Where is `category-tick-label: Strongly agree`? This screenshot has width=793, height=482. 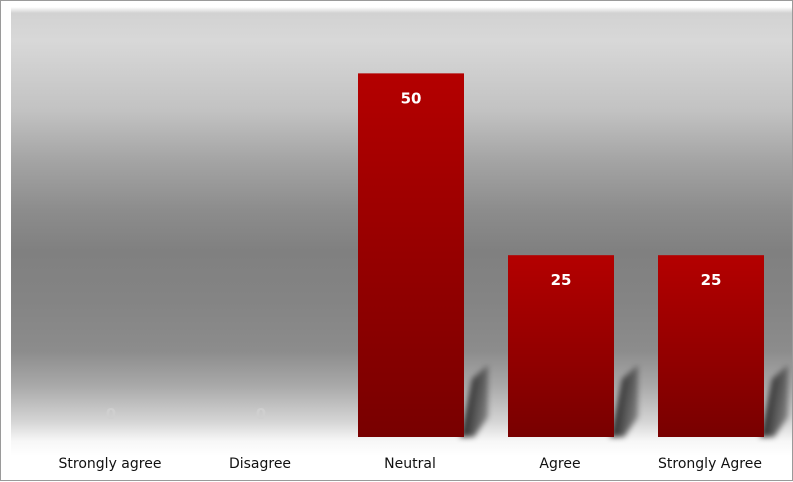 category-tick-label: Strongly agree is located at coordinates (110, 464).